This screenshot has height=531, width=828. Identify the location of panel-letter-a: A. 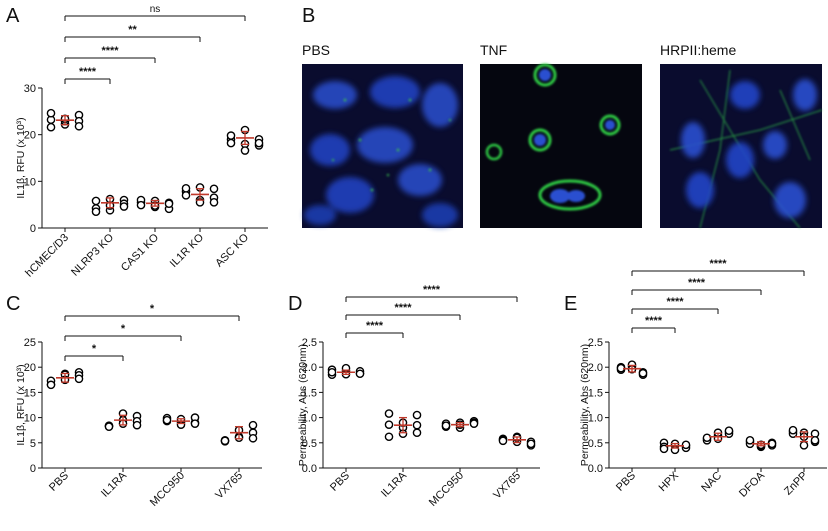
(13, 16).